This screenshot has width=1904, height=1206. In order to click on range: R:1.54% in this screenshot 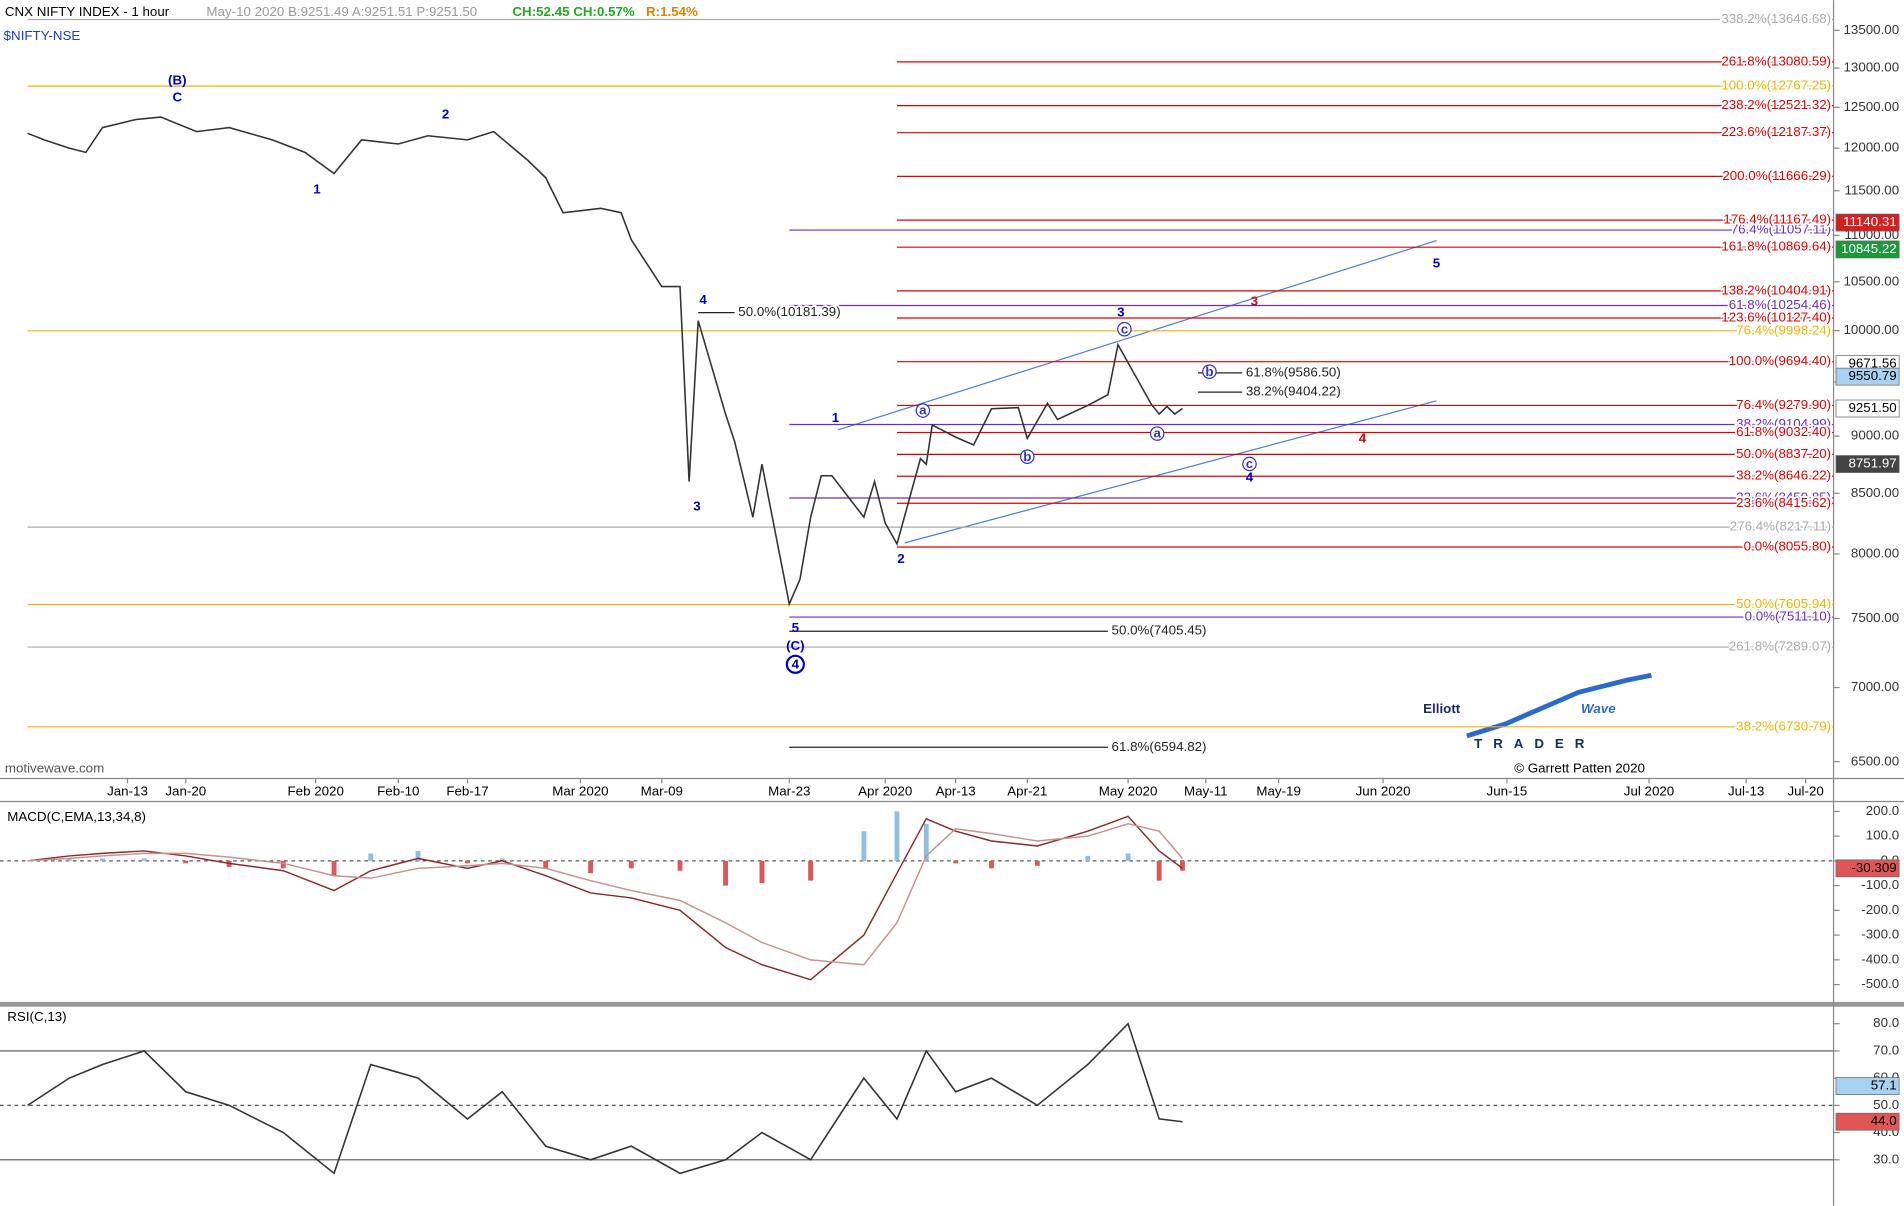, I will do `click(672, 11)`.